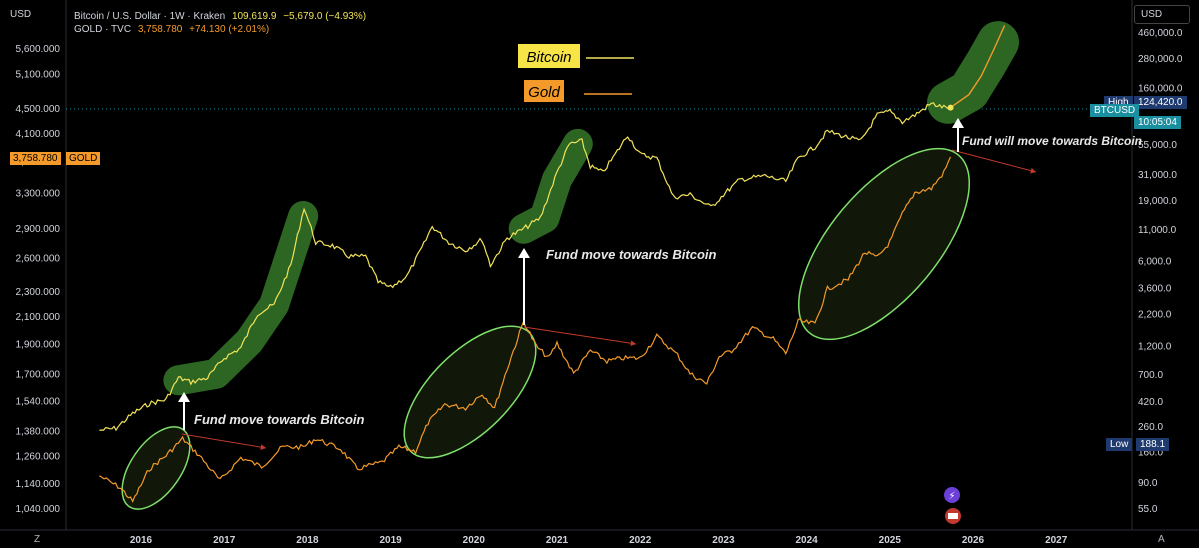 The width and height of the screenshot is (1199, 548). What do you see at coordinates (1150, 402) in the screenshot?
I see `right-tick-label: 420.0` at bounding box center [1150, 402].